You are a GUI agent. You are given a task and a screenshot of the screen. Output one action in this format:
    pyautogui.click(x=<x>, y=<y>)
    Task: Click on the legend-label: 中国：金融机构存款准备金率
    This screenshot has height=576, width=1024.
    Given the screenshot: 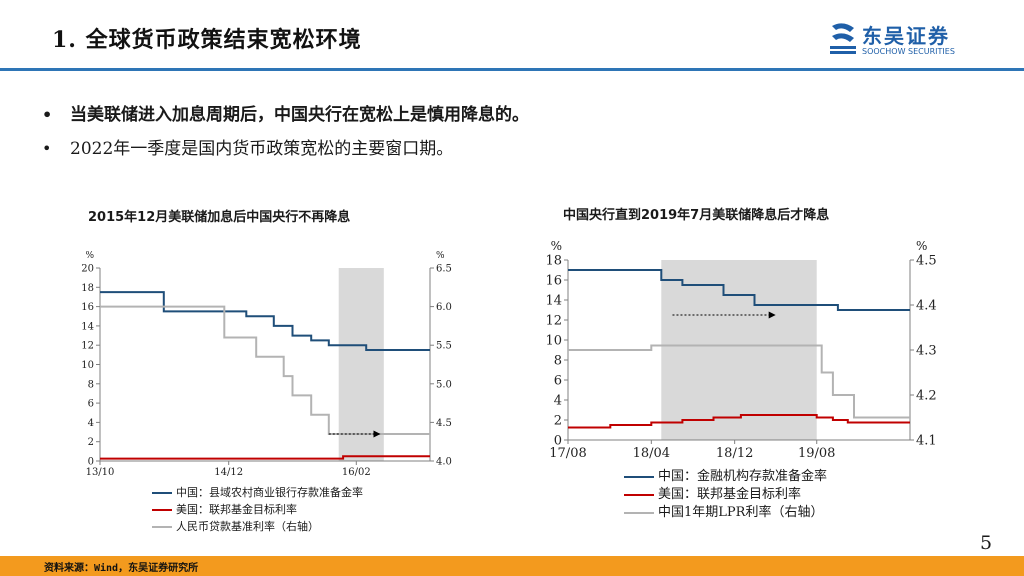 What is the action you would take?
    pyautogui.click(x=743, y=476)
    